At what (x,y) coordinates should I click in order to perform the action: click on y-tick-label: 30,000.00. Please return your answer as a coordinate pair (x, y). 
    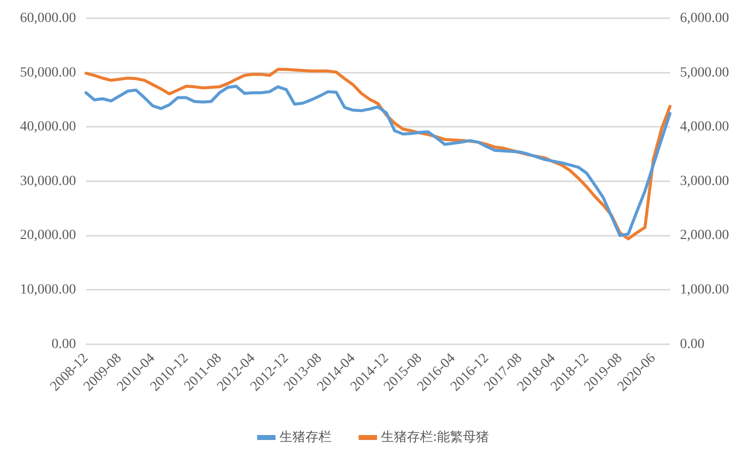
    Looking at the image, I should click on (48, 181).